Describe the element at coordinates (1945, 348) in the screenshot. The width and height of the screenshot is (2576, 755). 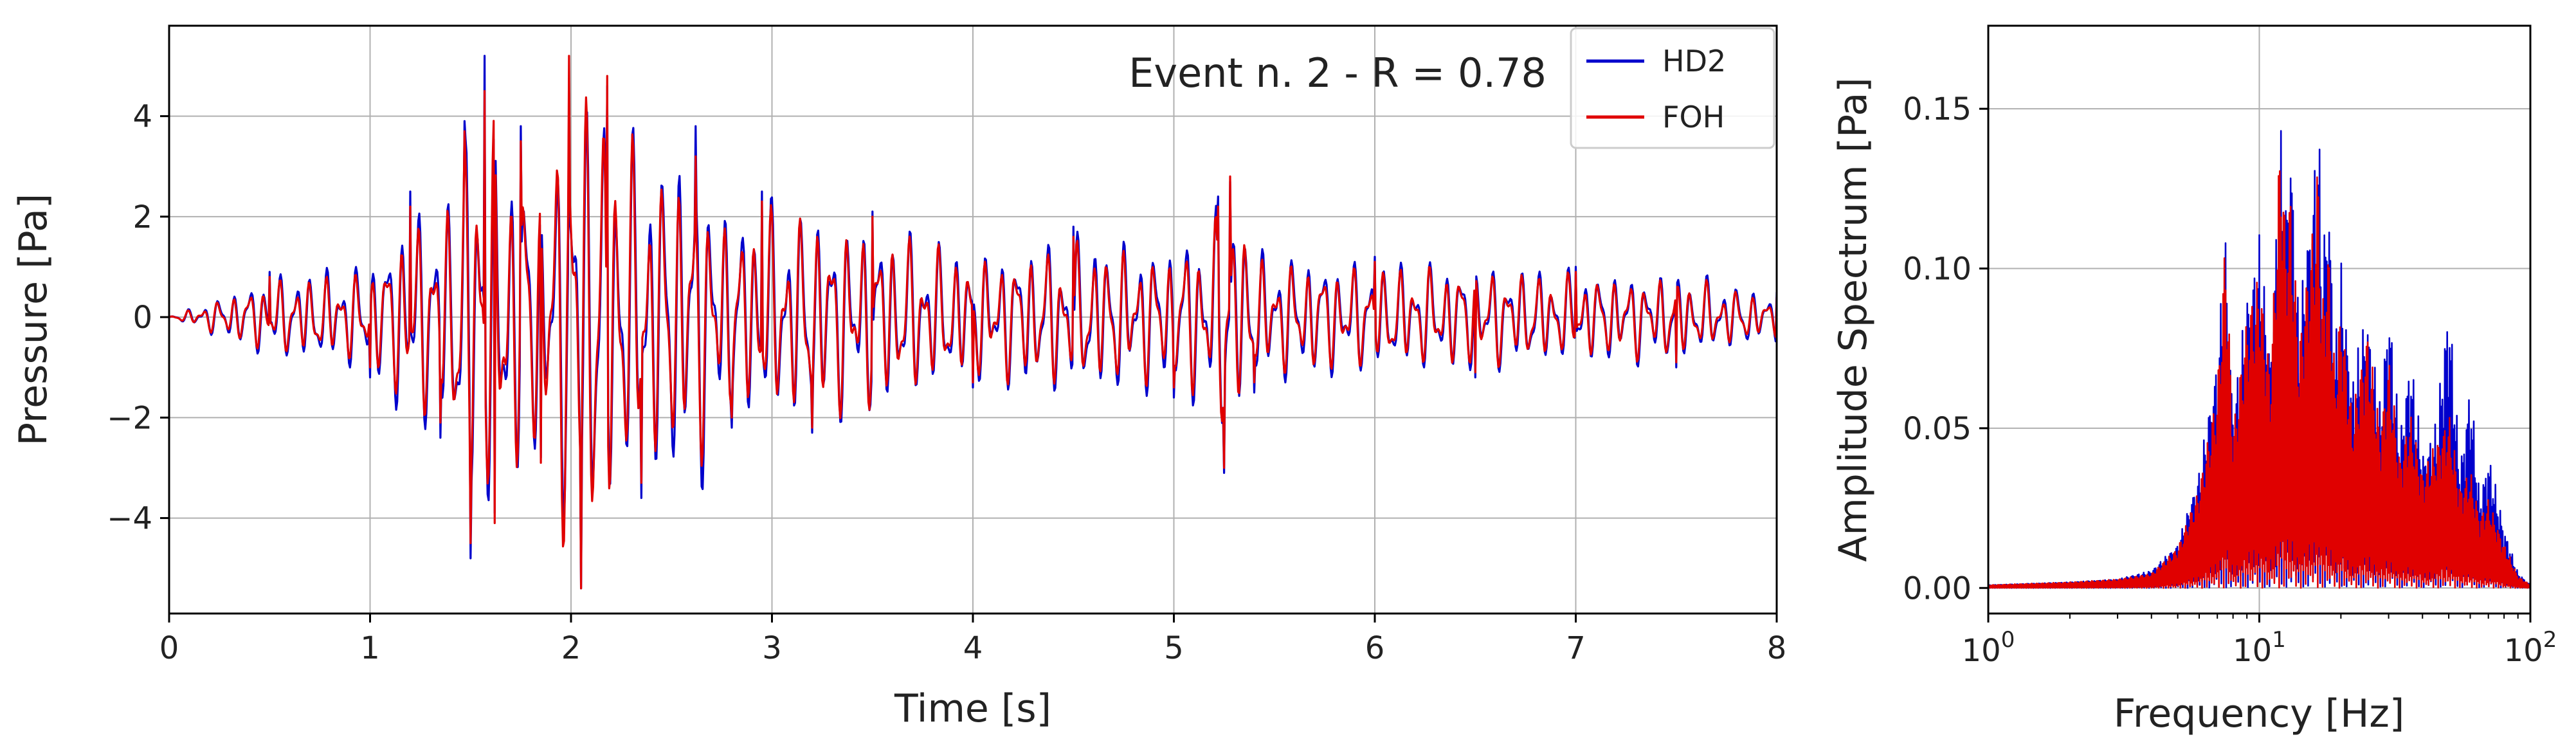
I see `amplitude-axis-ticks: 0.00 0.05 0.10 0.15` at that location.